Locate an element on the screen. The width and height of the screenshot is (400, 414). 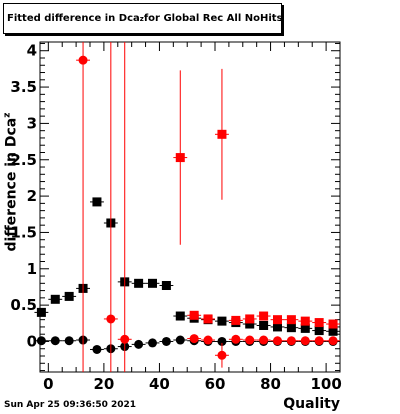
x-tick-label: 20 is located at coordinates (103, 384).